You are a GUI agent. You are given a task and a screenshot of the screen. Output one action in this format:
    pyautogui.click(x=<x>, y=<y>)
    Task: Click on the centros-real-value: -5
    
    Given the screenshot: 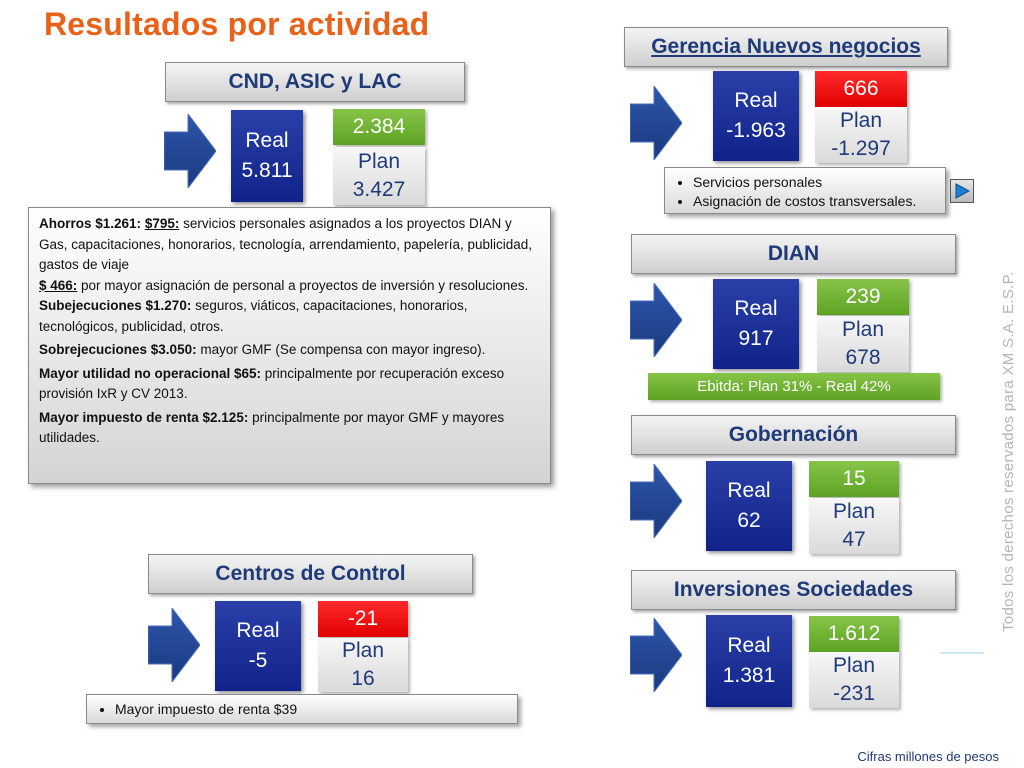 What is the action you would take?
    pyautogui.click(x=258, y=660)
    